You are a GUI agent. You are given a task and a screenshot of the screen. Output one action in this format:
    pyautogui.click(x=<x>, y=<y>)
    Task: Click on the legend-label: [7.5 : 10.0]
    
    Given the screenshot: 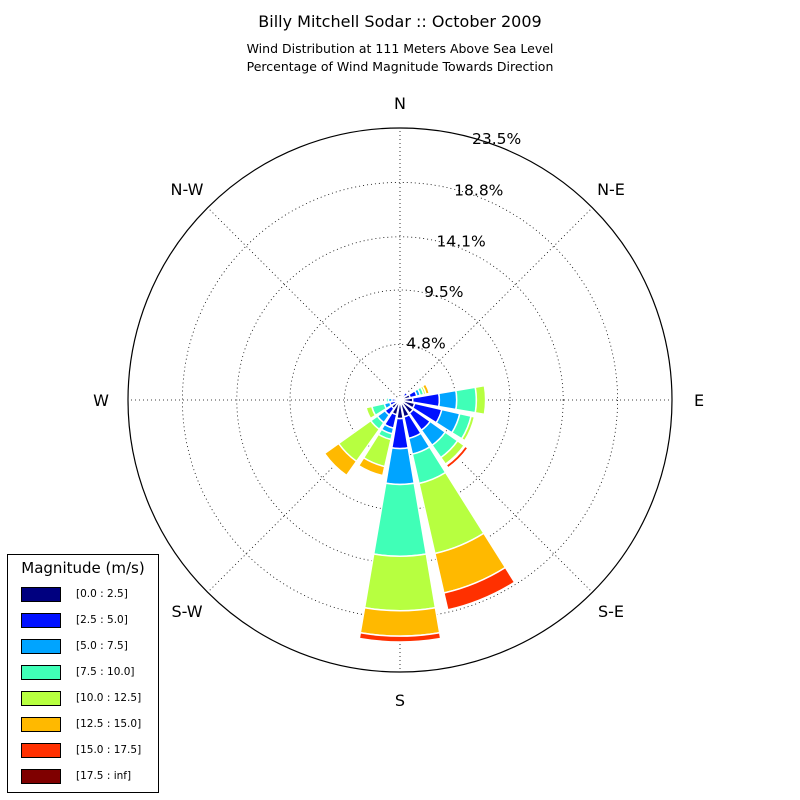 What is the action you would take?
    pyautogui.click(x=105, y=672)
    